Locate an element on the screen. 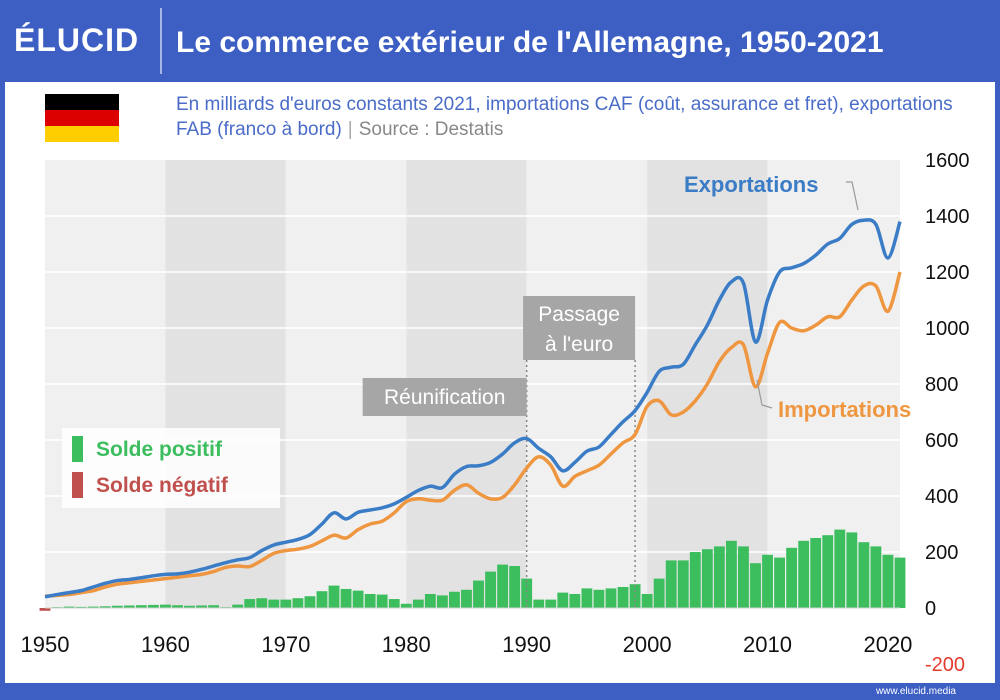  y-tick-label: 600 is located at coordinates (941, 441).